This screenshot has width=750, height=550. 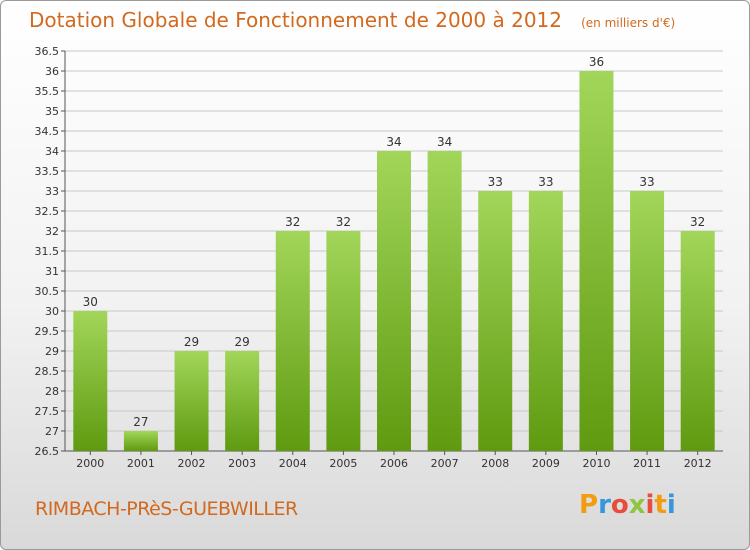 I want to click on y-tick-label: 35, so click(x=52, y=111).